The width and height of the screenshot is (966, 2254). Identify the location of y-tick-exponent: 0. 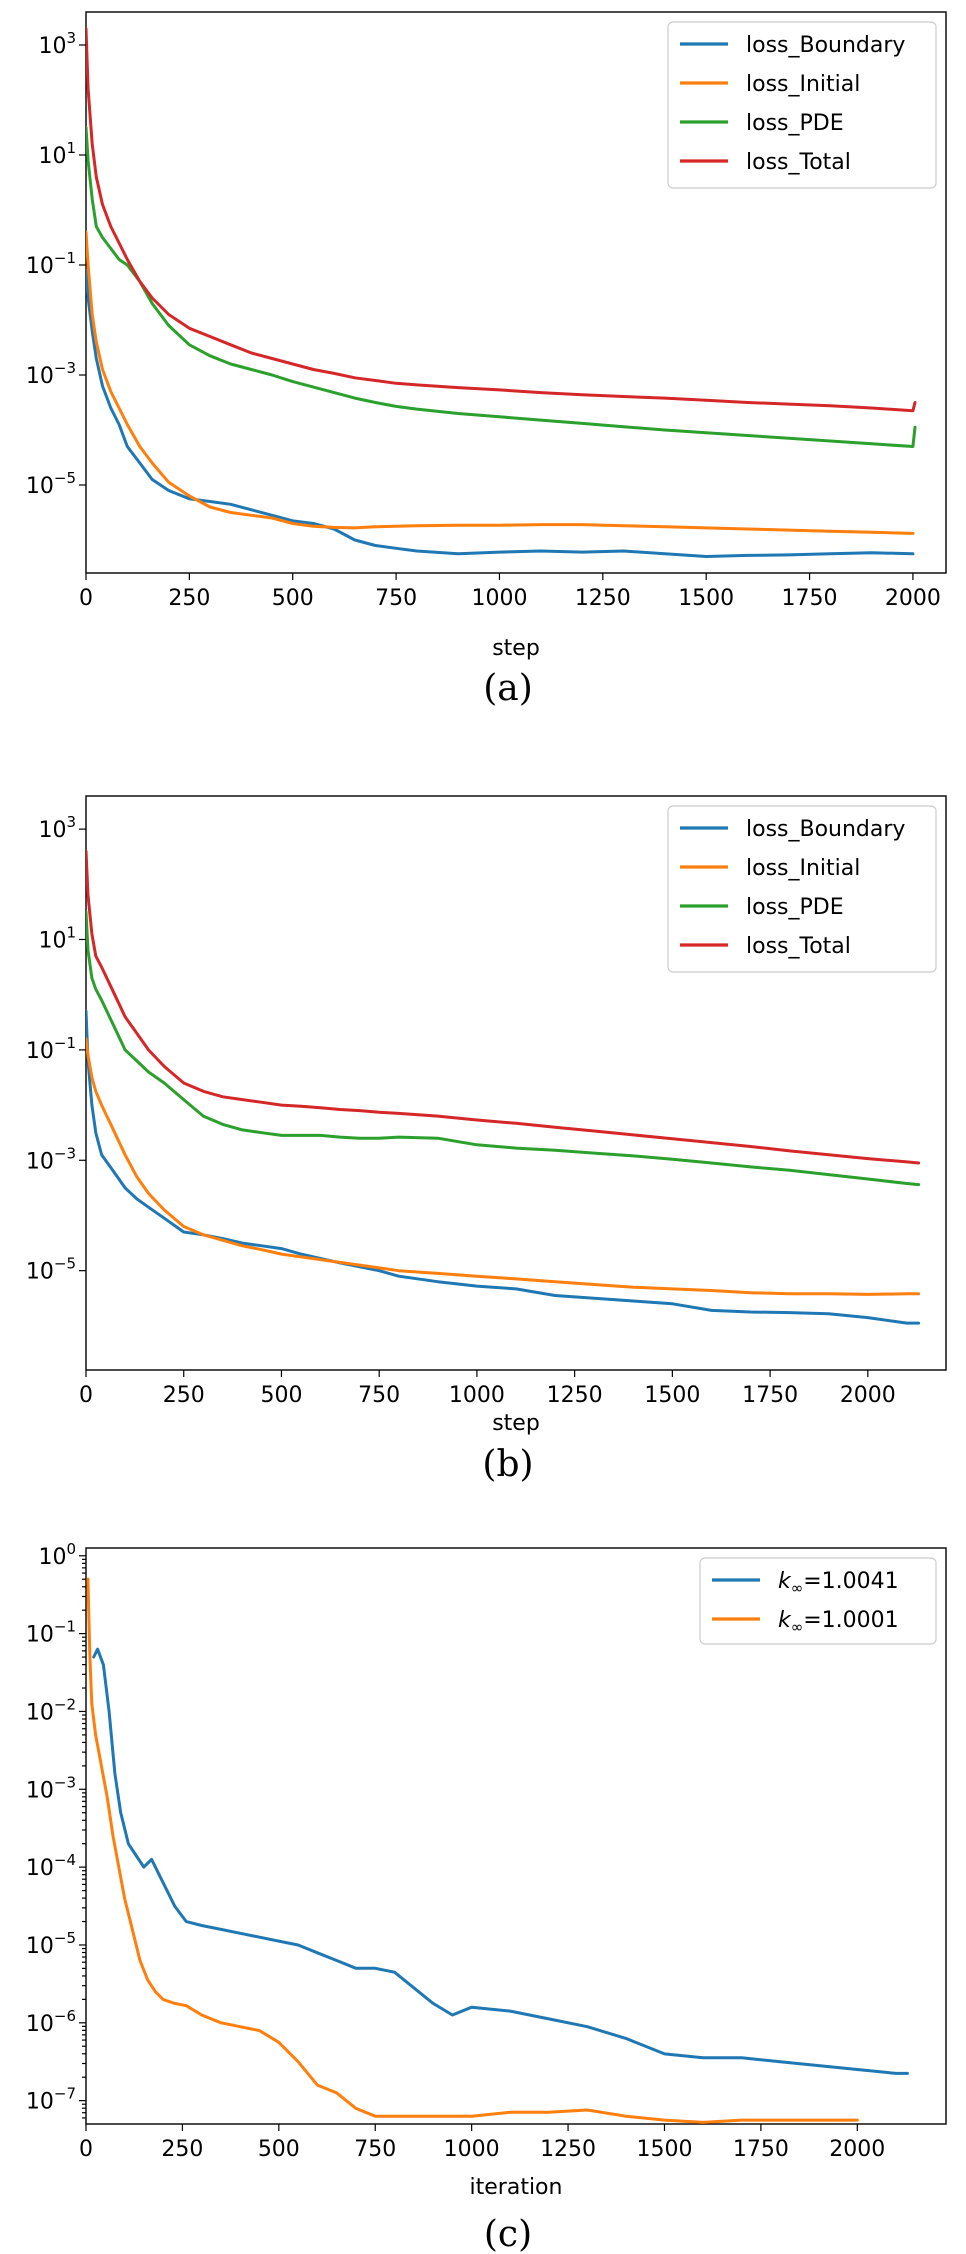
(71, 1549).